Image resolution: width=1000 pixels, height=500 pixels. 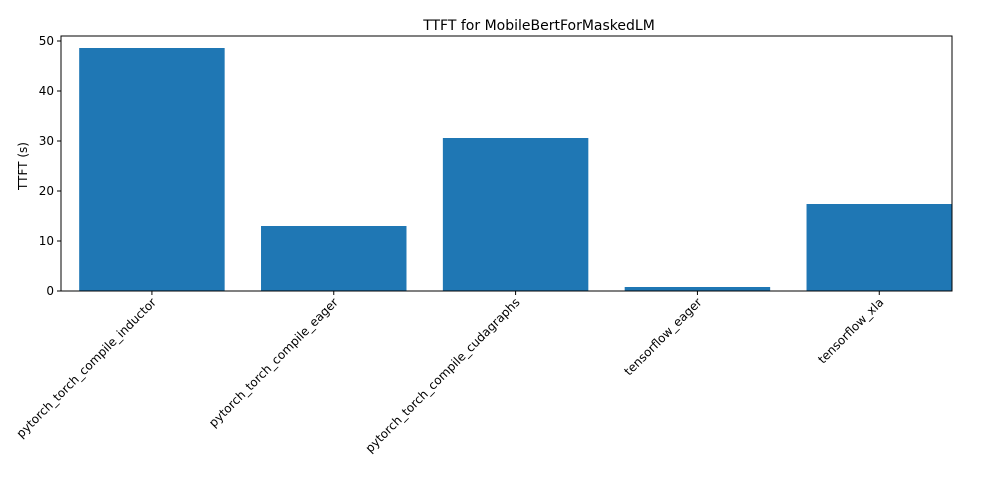 I want to click on x-tick-label: pytorch_torch_compile_eager, so click(x=273, y=362).